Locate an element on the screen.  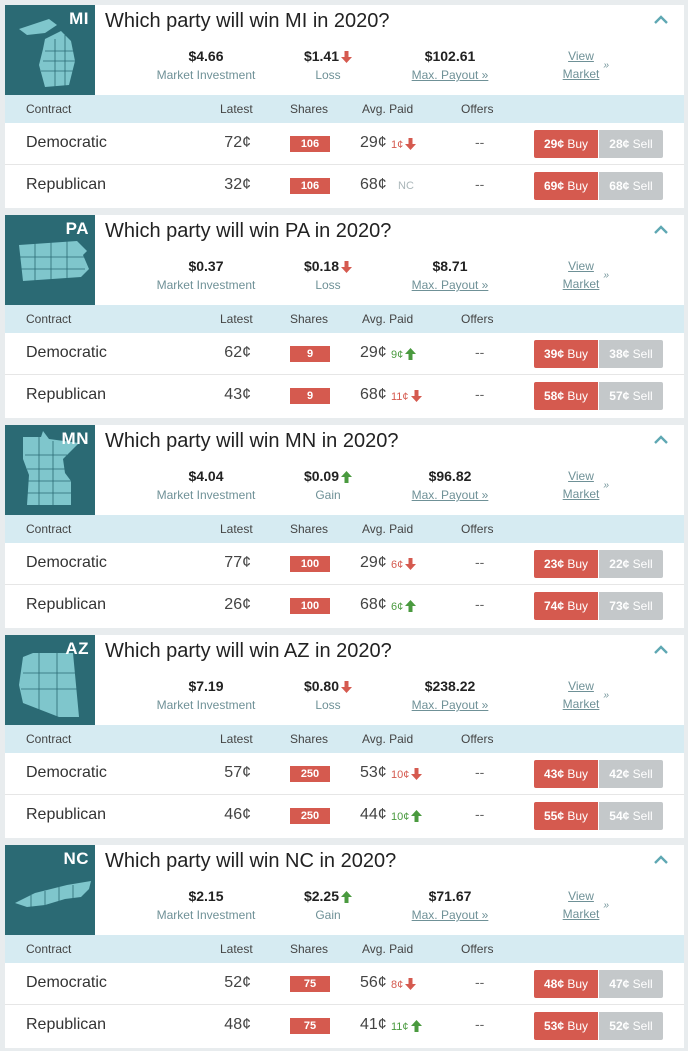
state-map-thumbnail: AZ is located at coordinates (50, 680).